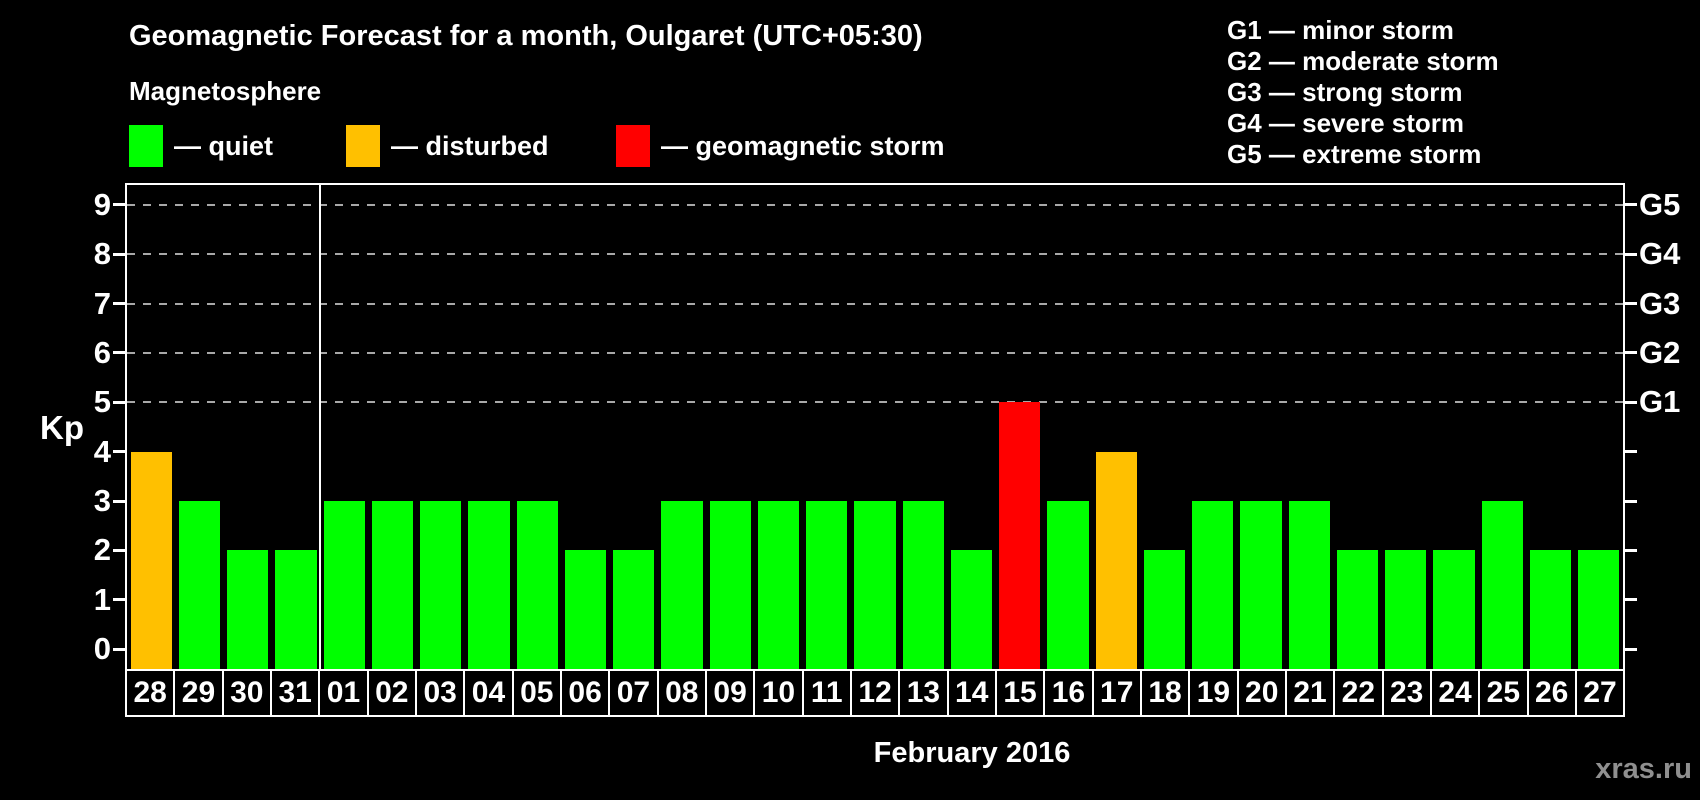 This screenshot has height=800, width=1700. What do you see at coordinates (488, 693) in the screenshot?
I see `x-axis-label-day-04: 04` at bounding box center [488, 693].